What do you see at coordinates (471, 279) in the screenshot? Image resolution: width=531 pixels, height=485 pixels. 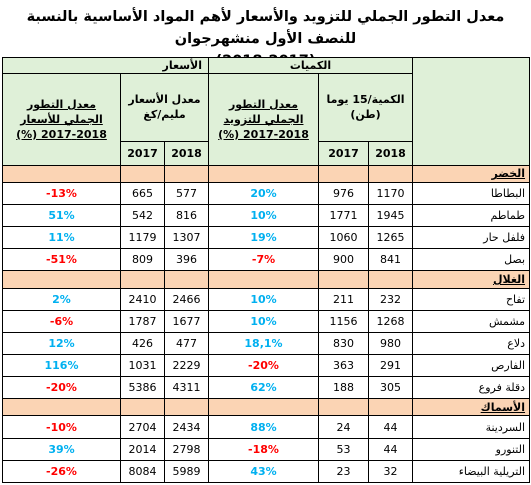 I see `section-label: الغلال` at bounding box center [471, 279].